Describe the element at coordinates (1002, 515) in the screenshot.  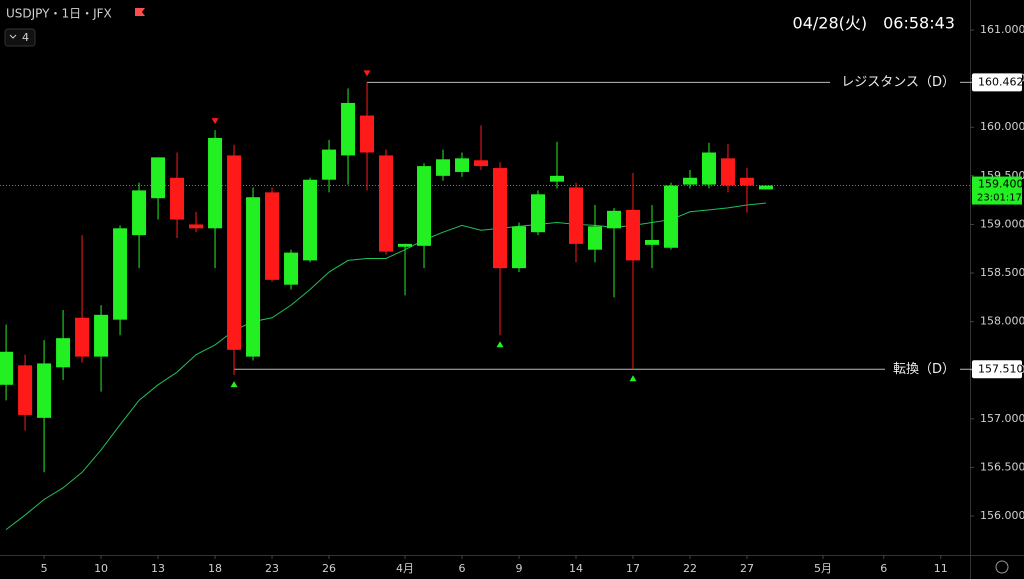
I see `y-tick-label: 156.000` at that location.